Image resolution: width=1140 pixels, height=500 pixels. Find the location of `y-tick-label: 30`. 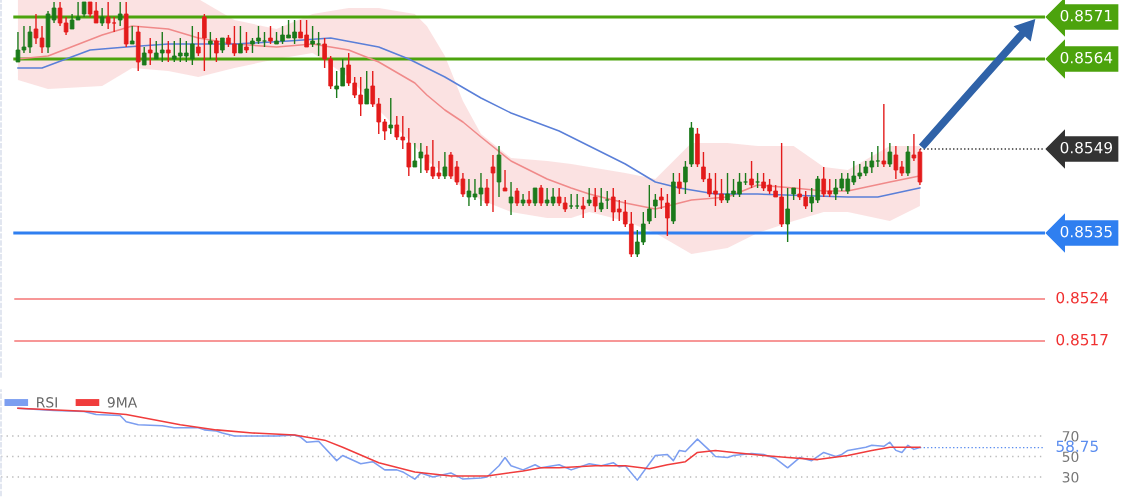

y-tick-label: 30 is located at coordinates (1070, 477).